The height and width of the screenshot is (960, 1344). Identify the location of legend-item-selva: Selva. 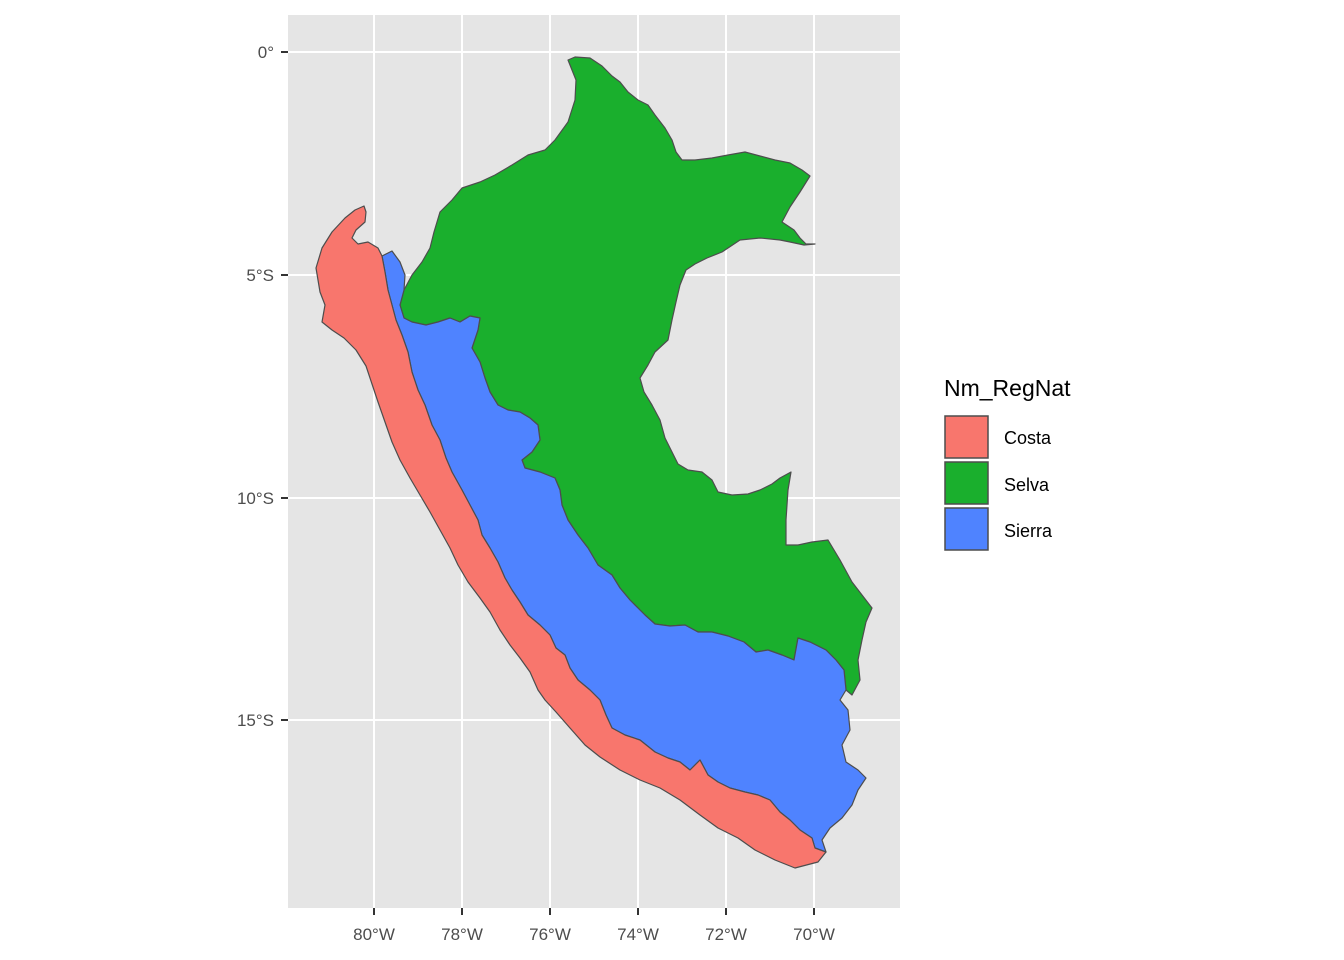
(997, 483).